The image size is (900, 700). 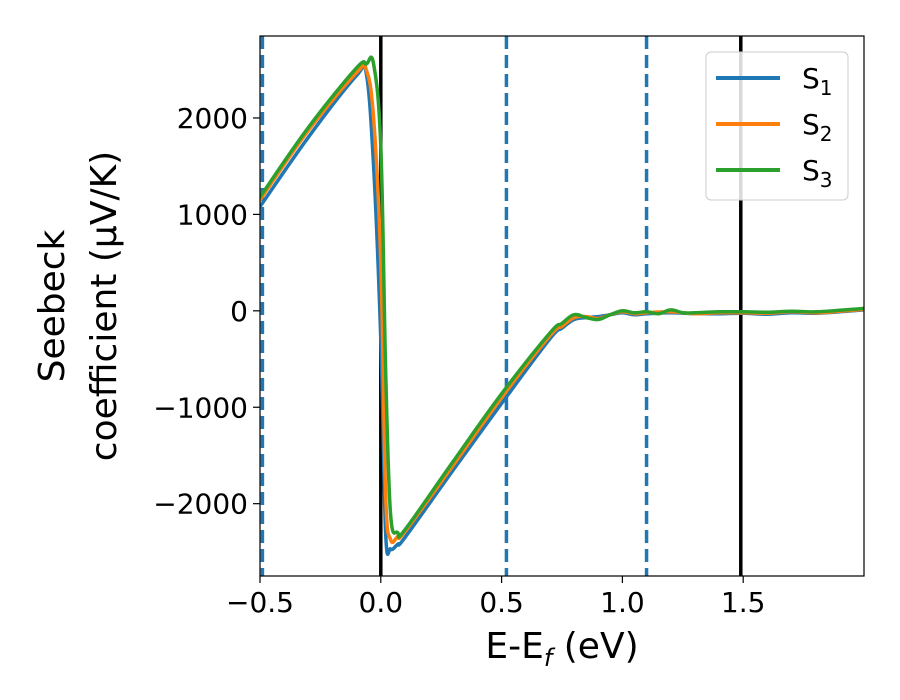 What do you see at coordinates (743, 602) in the screenshot?
I see `x-tick-label: 1.5` at bounding box center [743, 602].